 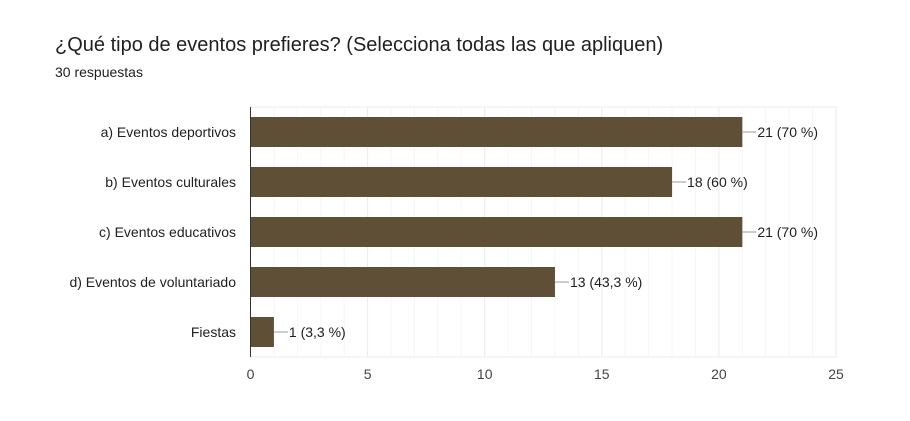 What do you see at coordinates (485, 374) in the screenshot?
I see `x-tick-label: 10` at bounding box center [485, 374].